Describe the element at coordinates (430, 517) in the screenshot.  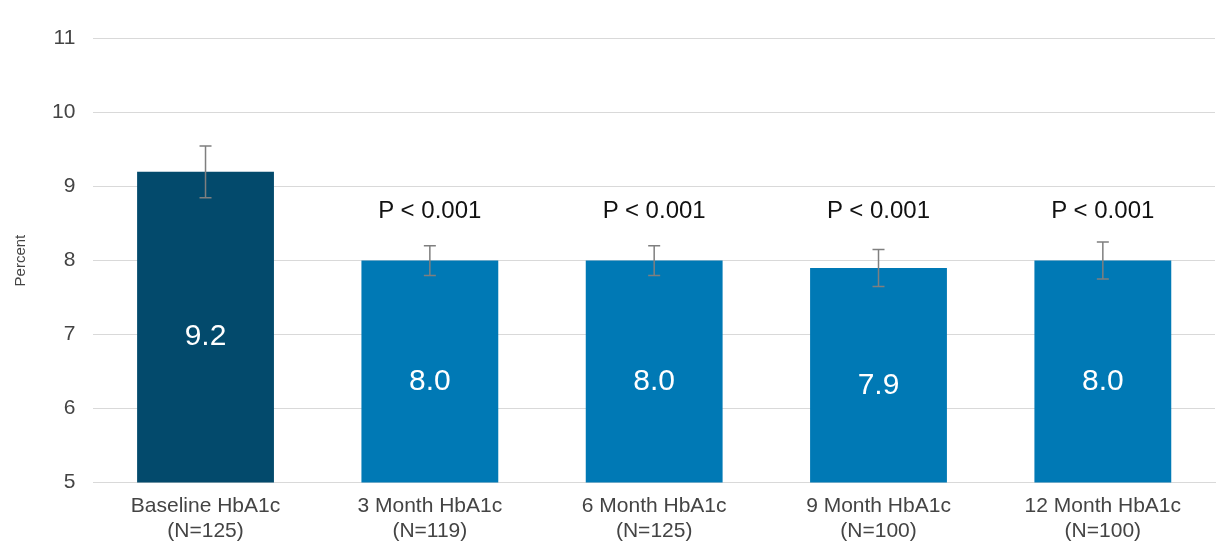
I see `x-tick-label: 3 Month HbA1c (N=119)` at that location.